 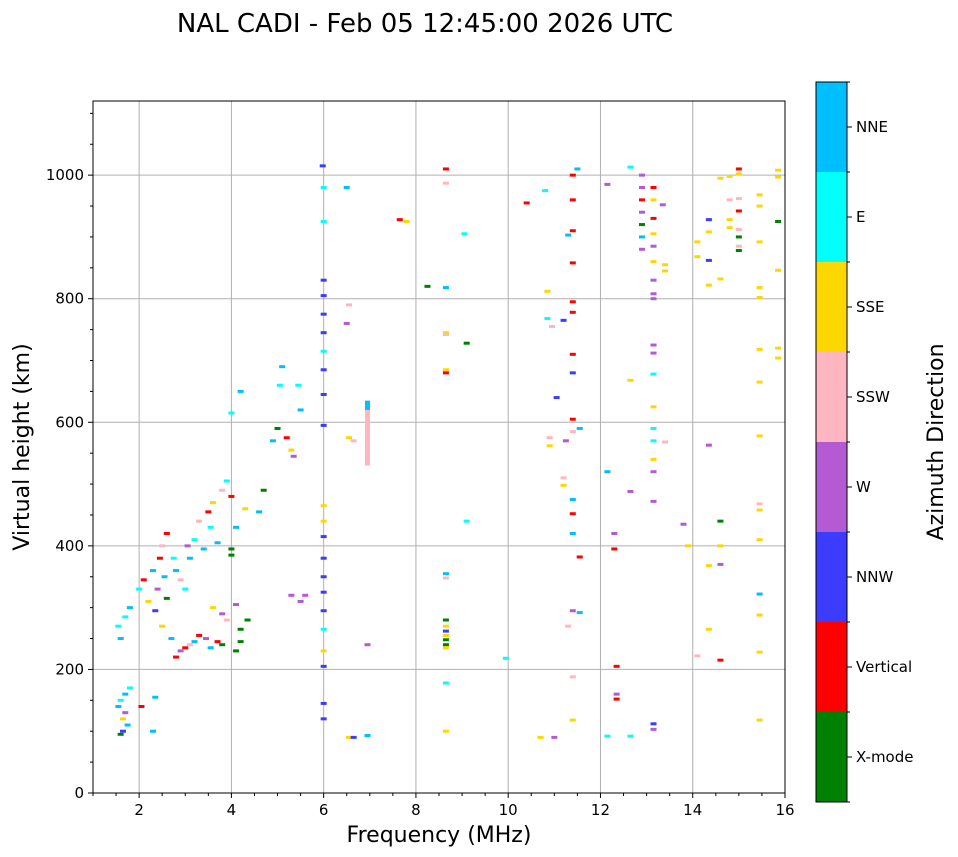 What do you see at coordinates (863, 487) in the screenshot?
I see `colorbar-tick-label: W` at bounding box center [863, 487].